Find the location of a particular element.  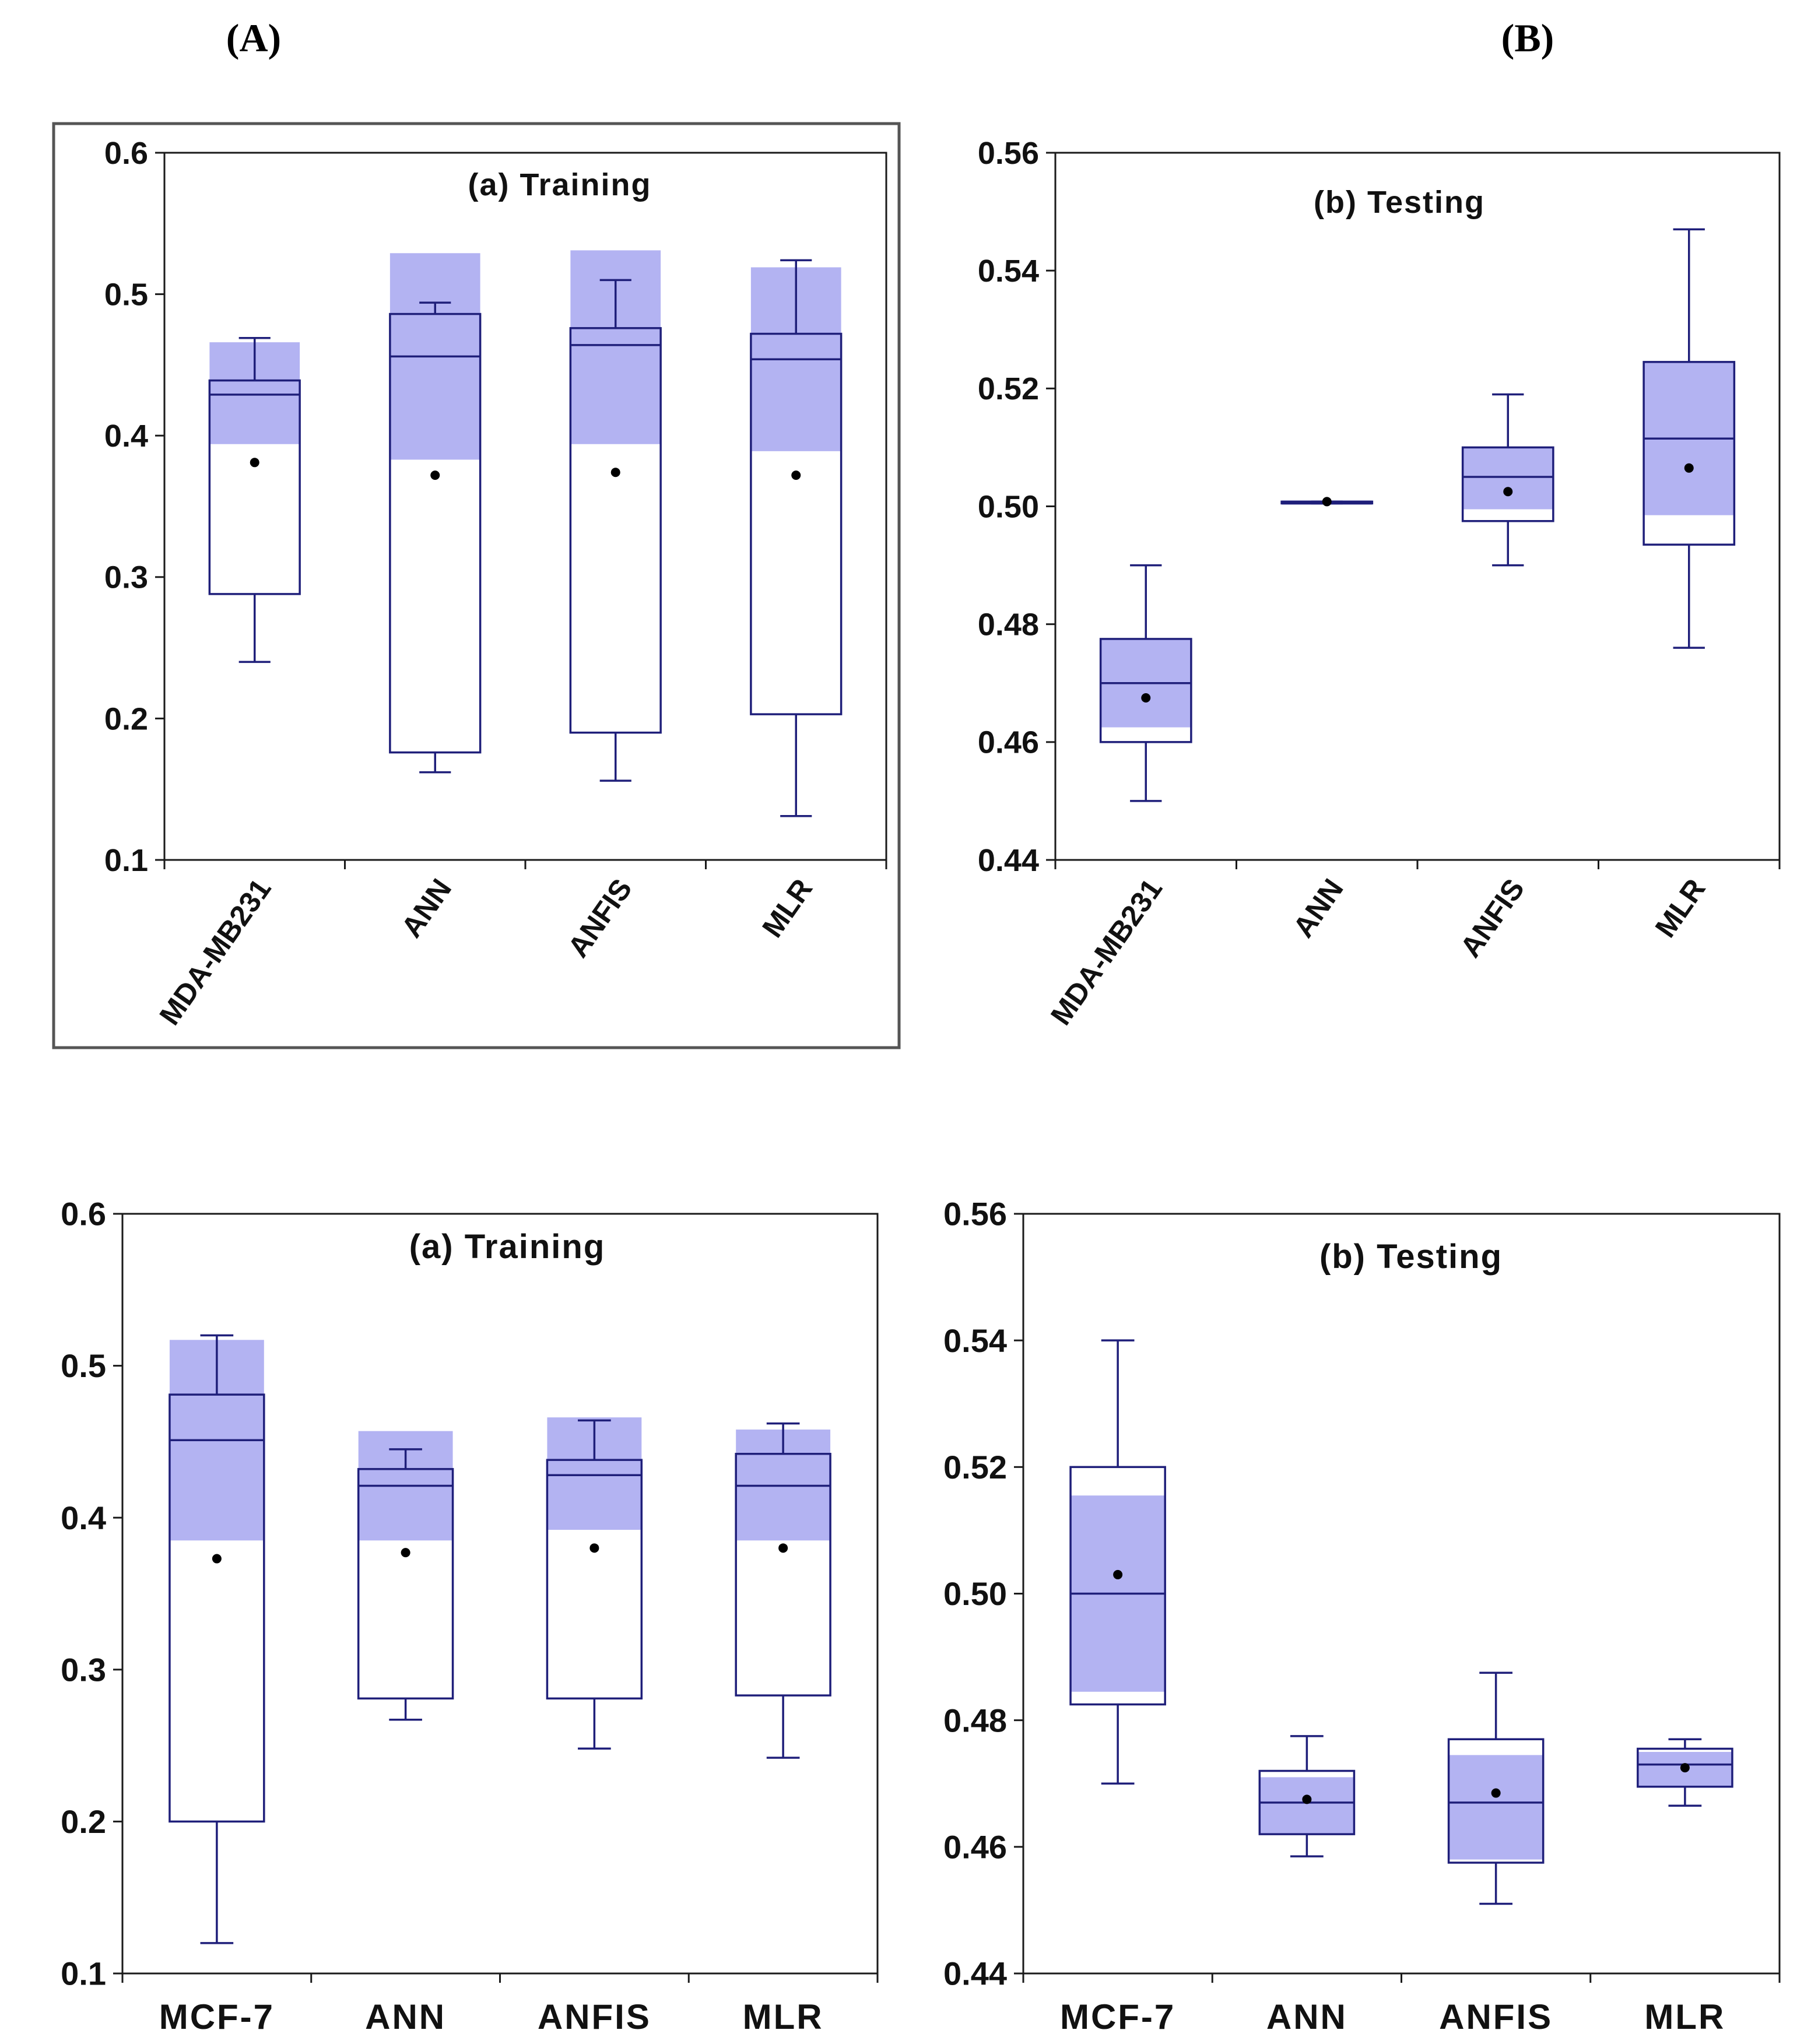

panel-label-a: (A) is located at coordinates (253, 38).